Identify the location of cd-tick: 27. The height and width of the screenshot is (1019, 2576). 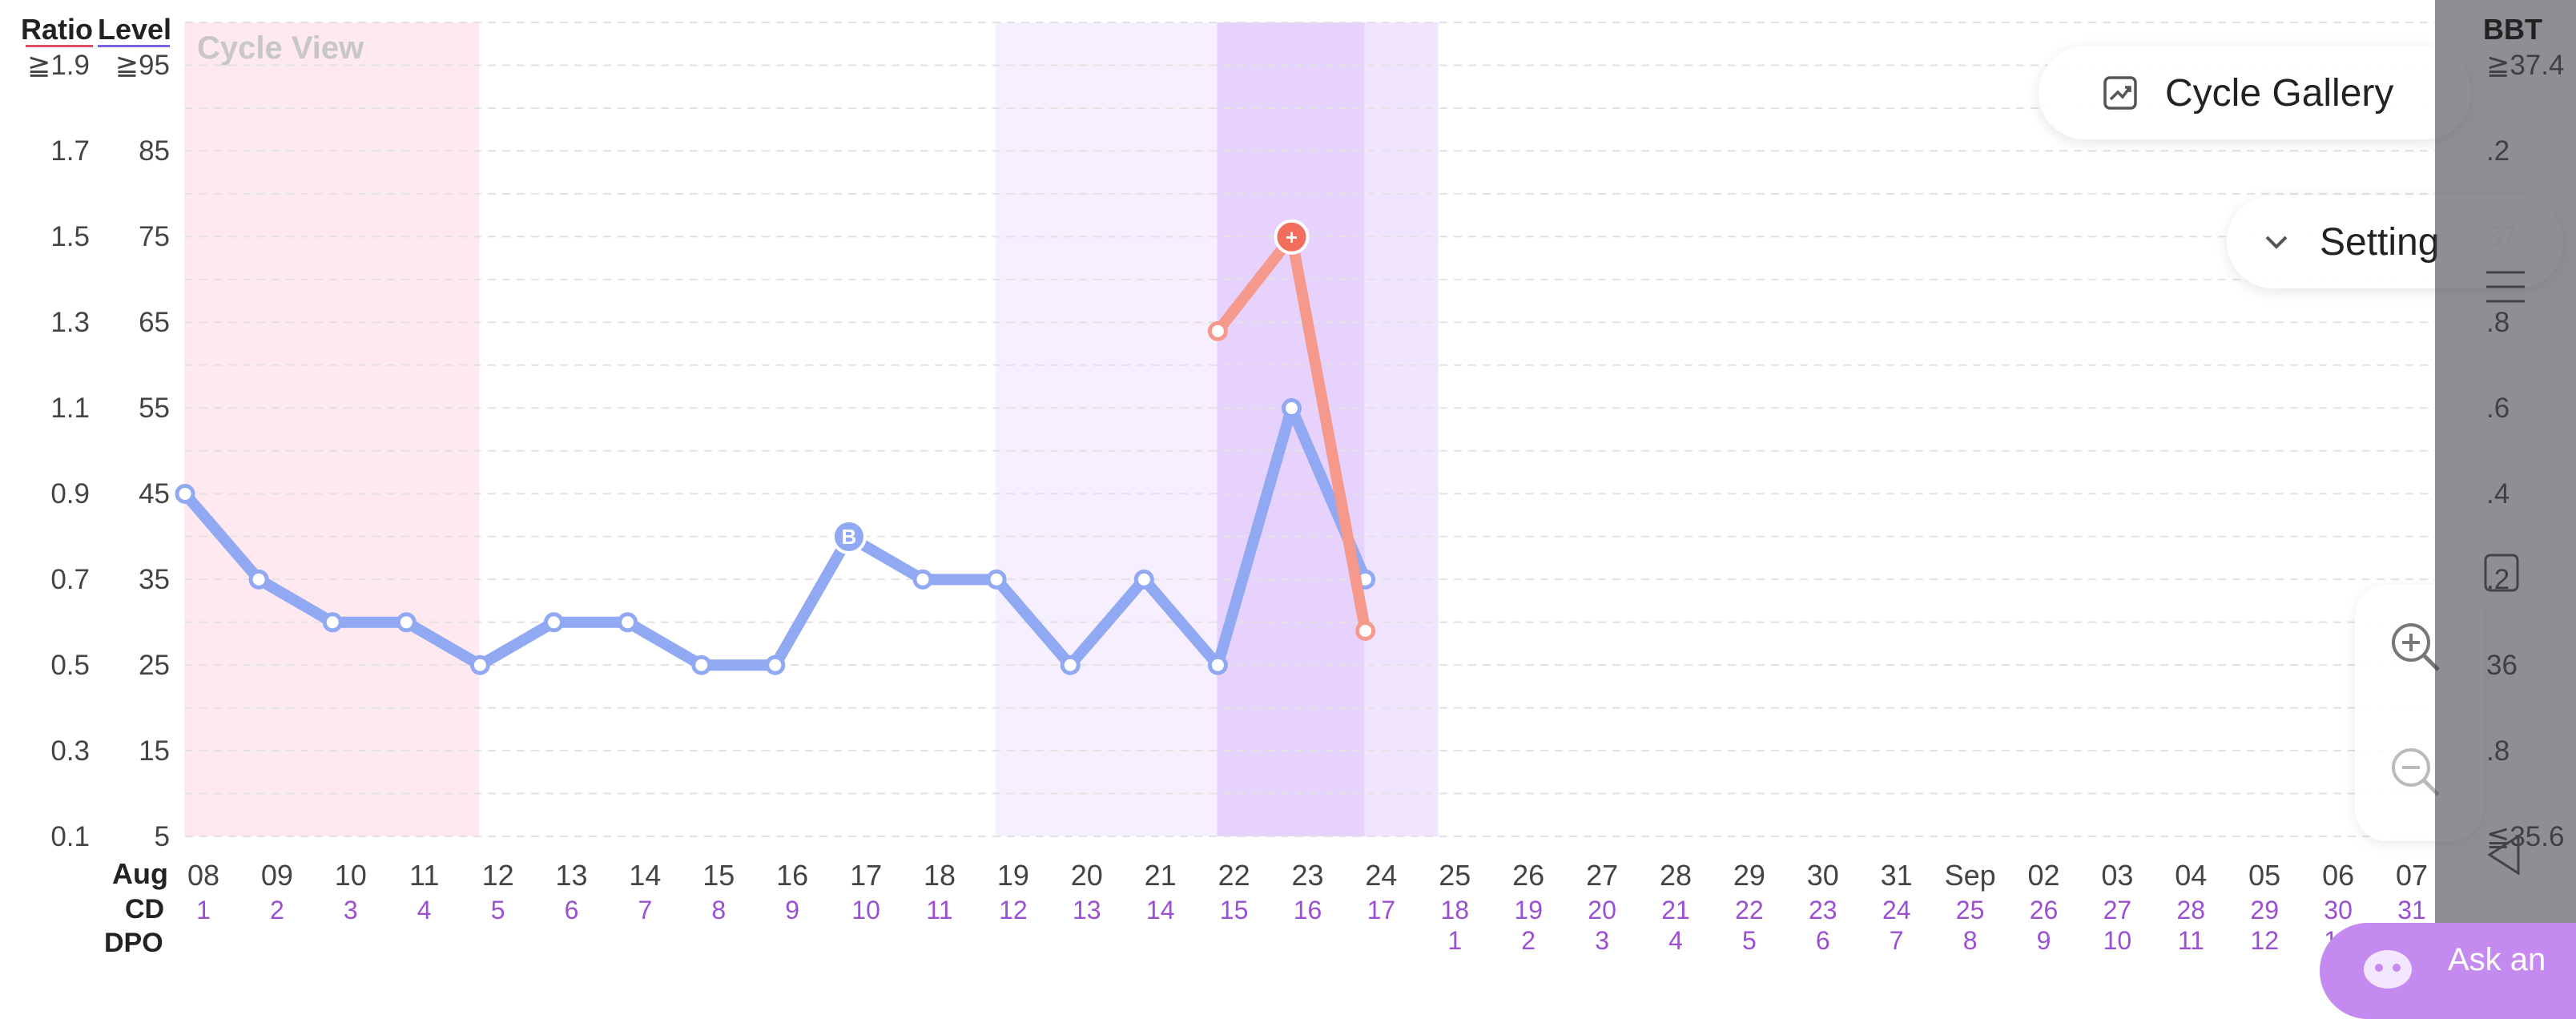
(2117, 910).